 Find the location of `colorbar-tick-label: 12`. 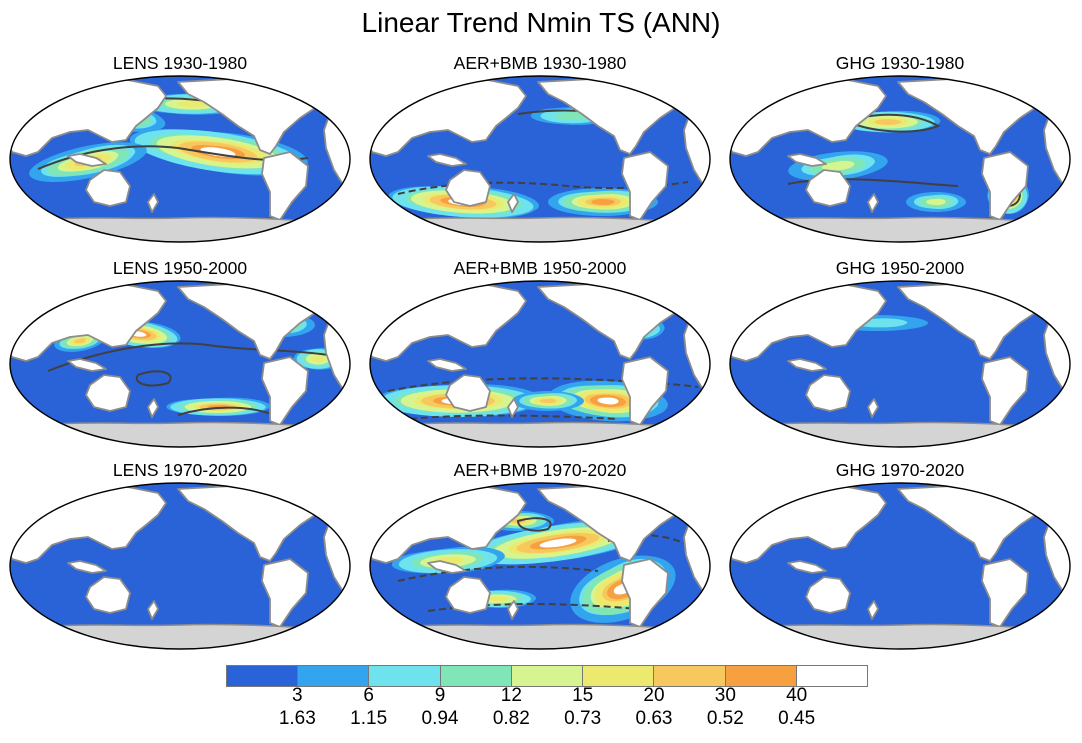

colorbar-tick-label: 12 is located at coordinates (511, 695).